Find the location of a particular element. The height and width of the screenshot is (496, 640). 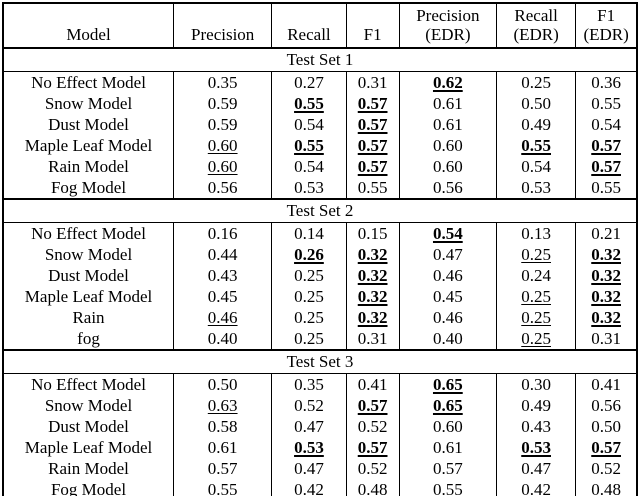

metric-cell: 0.44 is located at coordinates (223, 254).